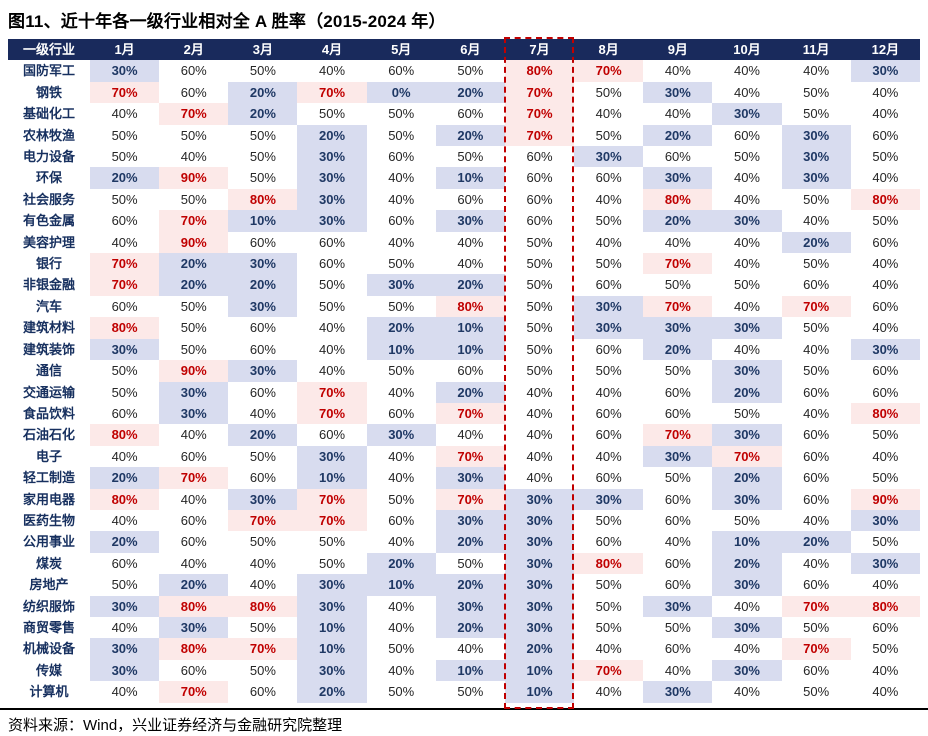  What do you see at coordinates (48, 349) in the screenshot?
I see `industry-label: 建筑装饰` at bounding box center [48, 349].